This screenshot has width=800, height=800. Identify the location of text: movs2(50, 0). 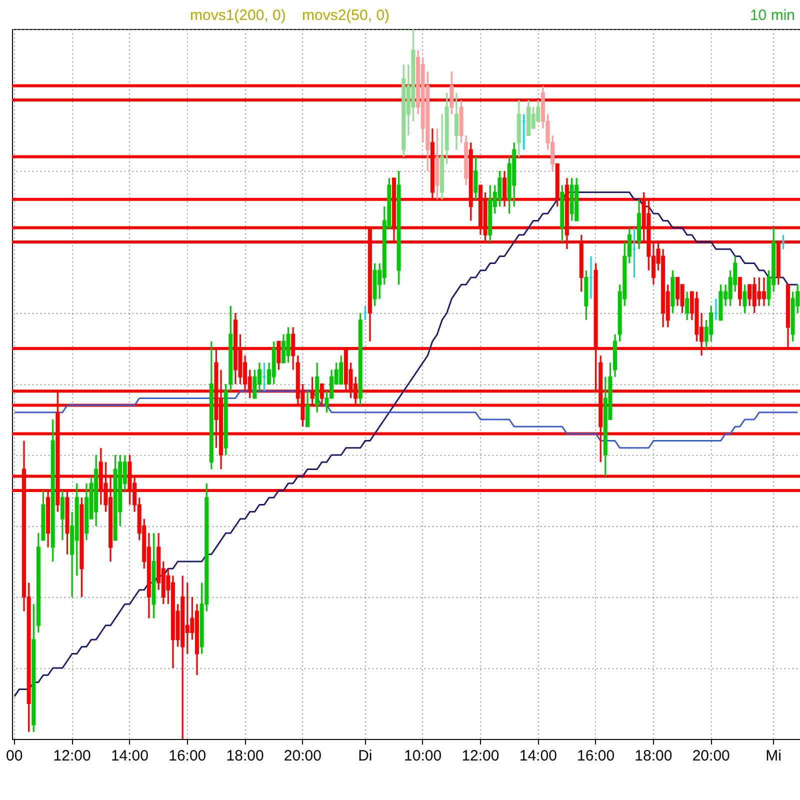
(346, 15).